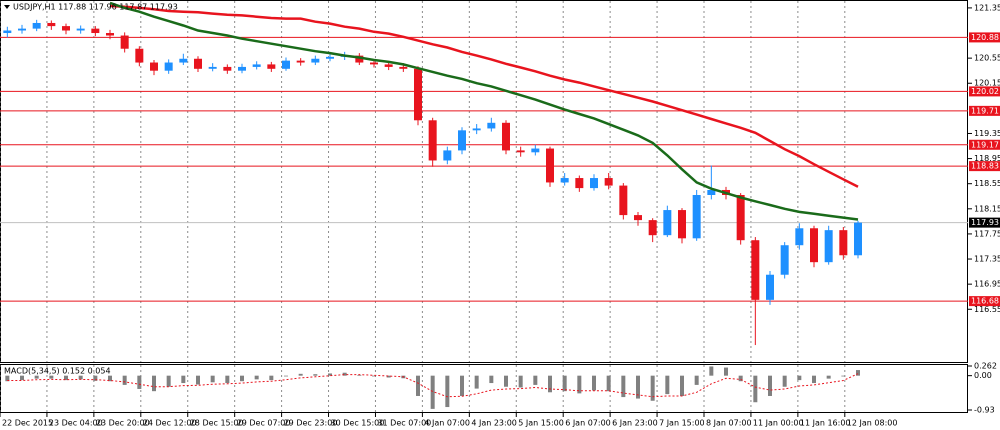  What do you see at coordinates (682, 423) in the screenshot?
I see `x-tick-label: 7 Jan 15:00` at bounding box center [682, 423].